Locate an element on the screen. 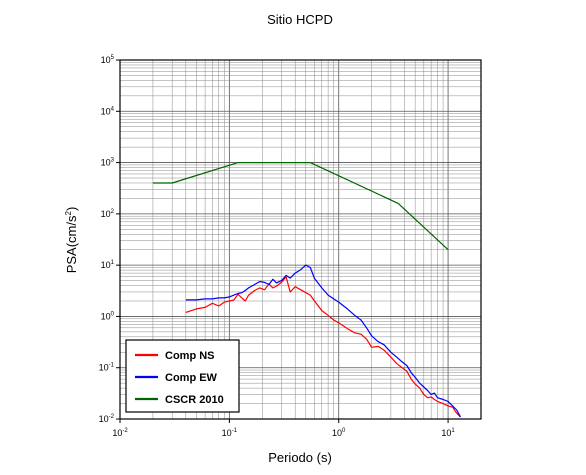  x-tick-label: 10⁻² is located at coordinates (120, 433).